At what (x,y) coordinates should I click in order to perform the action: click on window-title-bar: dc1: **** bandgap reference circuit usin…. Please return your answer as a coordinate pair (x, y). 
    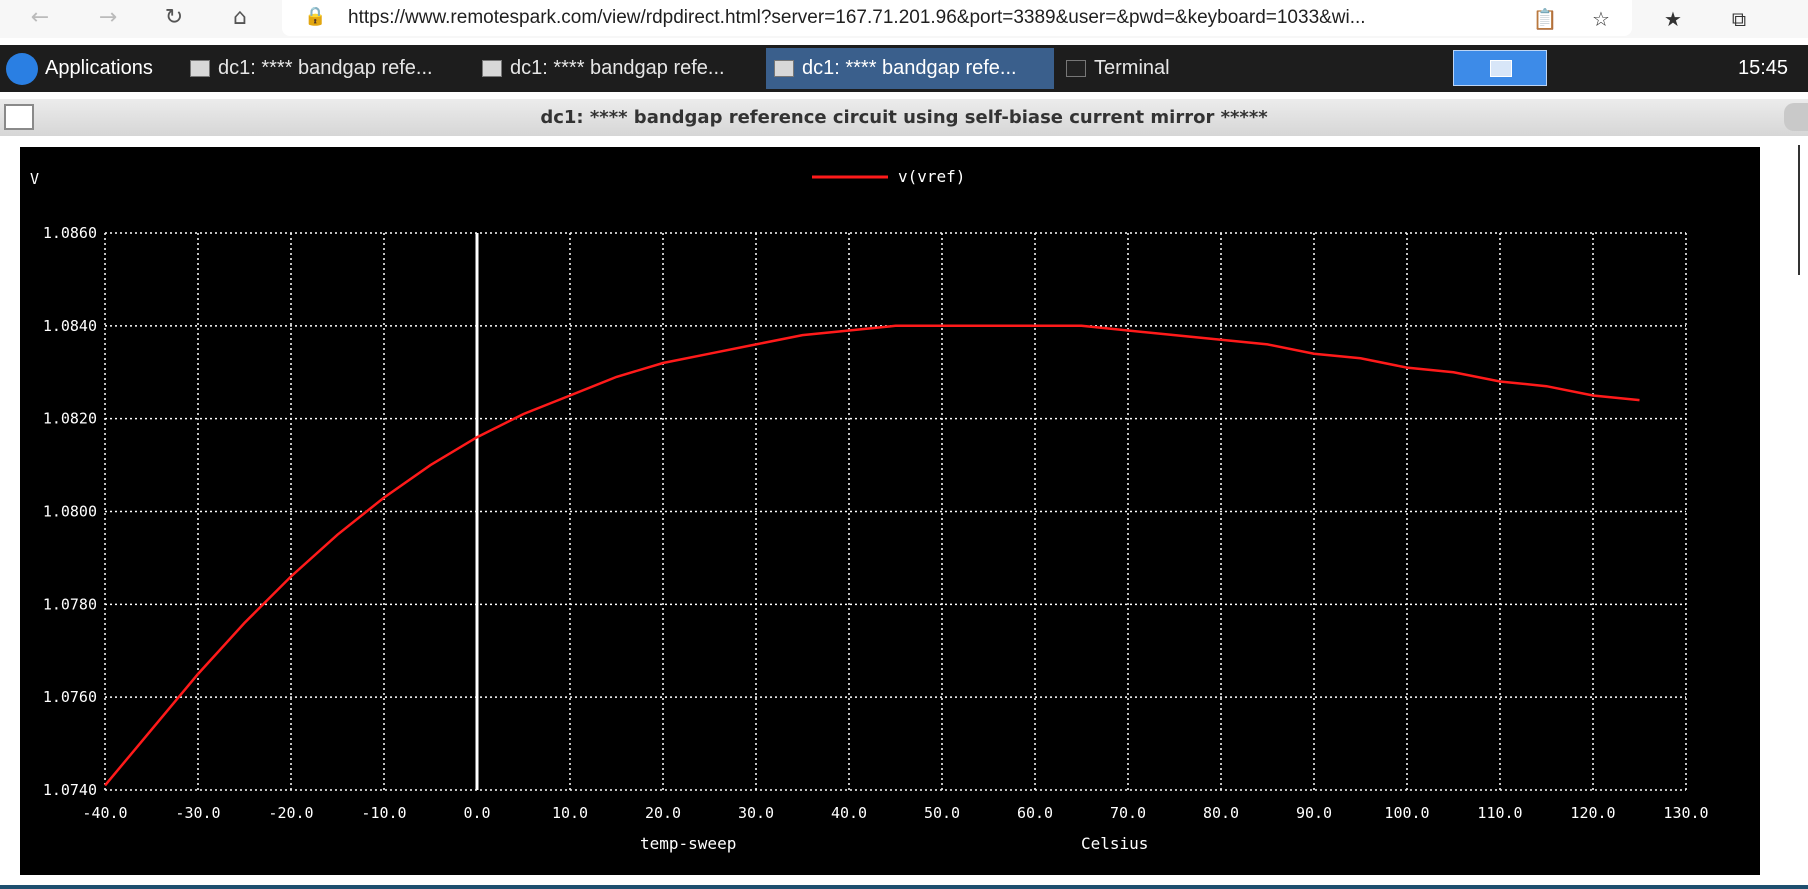
    Looking at the image, I should click on (904, 117).